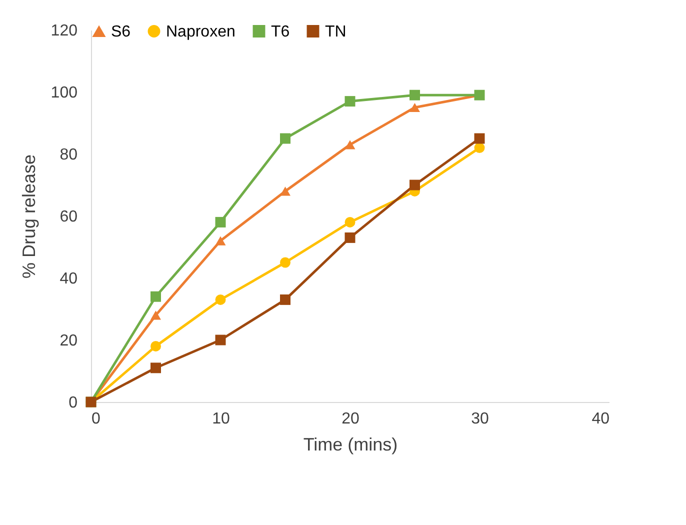 This screenshot has height=525, width=686. Describe the element at coordinates (480, 419) in the screenshot. I see `x-tick-label: 30` at that location.